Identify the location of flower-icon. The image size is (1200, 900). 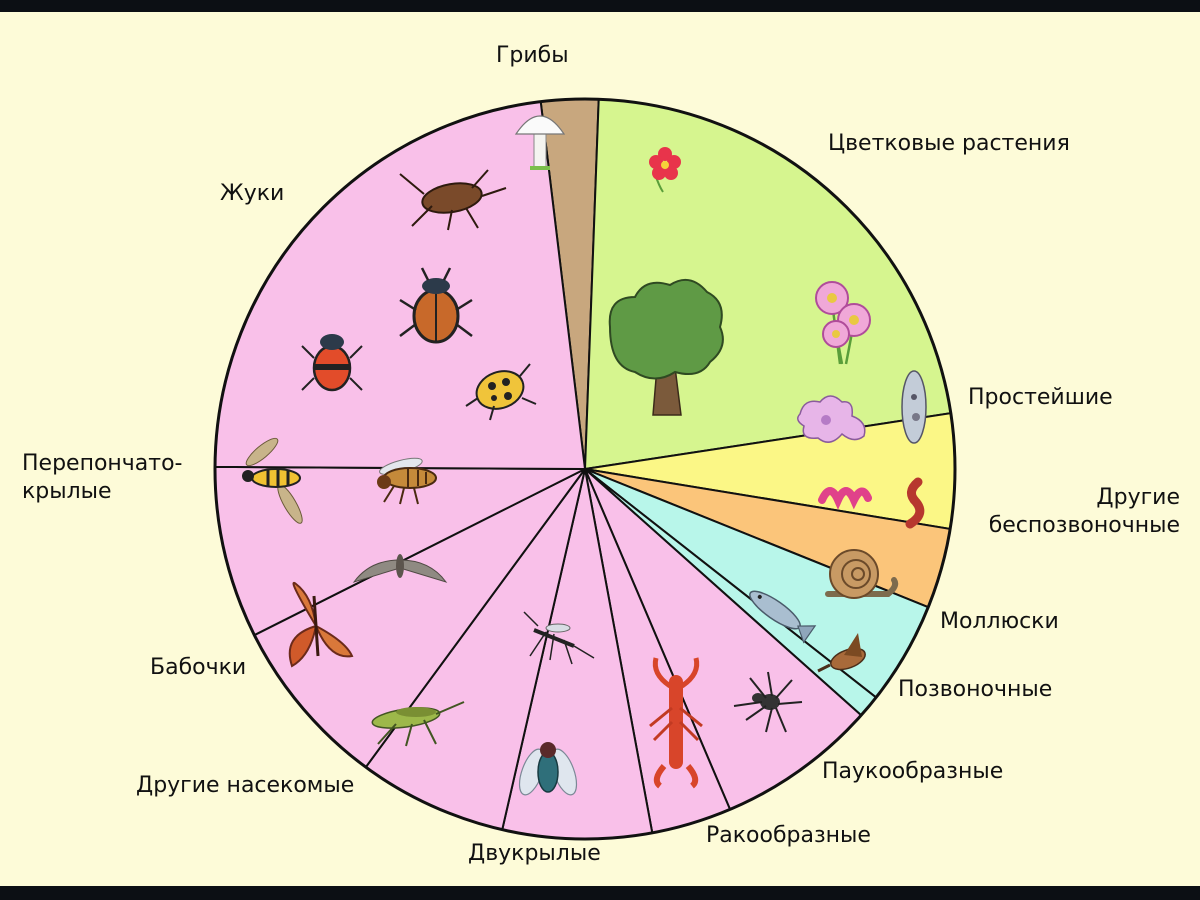
(665, 170).